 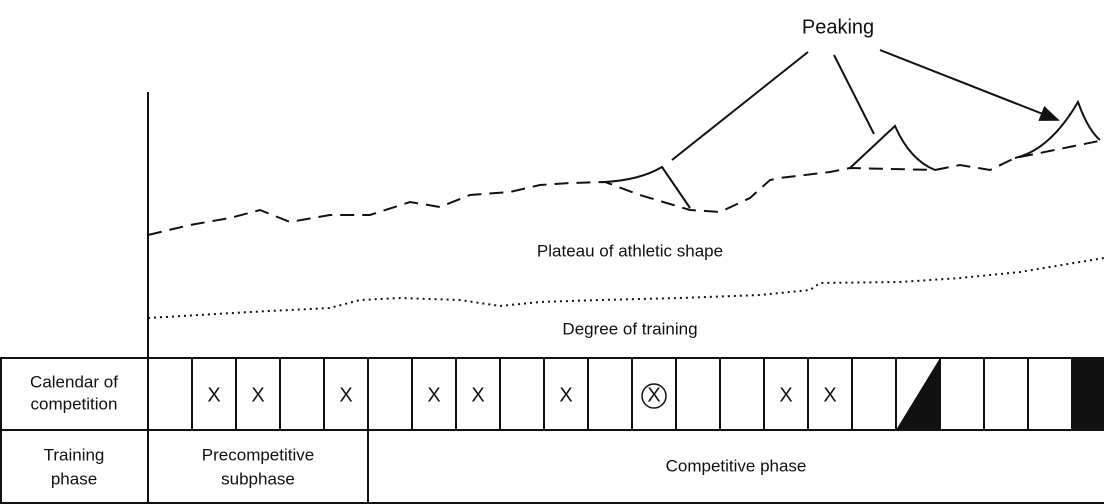 What do you see at coordinates (74, 403) in the screenshot?
I see `row-label: competition` at bounding box center [74, 403].